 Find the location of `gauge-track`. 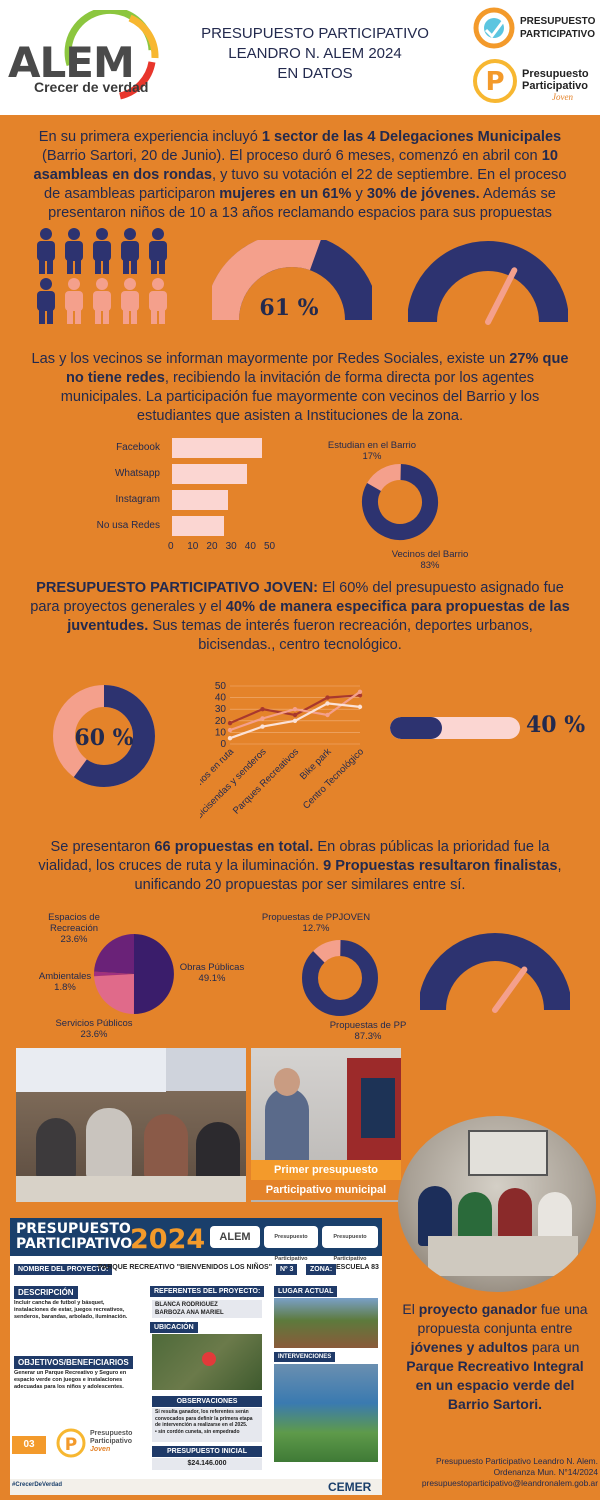

gauge-track is located at coordinates (488, 282).